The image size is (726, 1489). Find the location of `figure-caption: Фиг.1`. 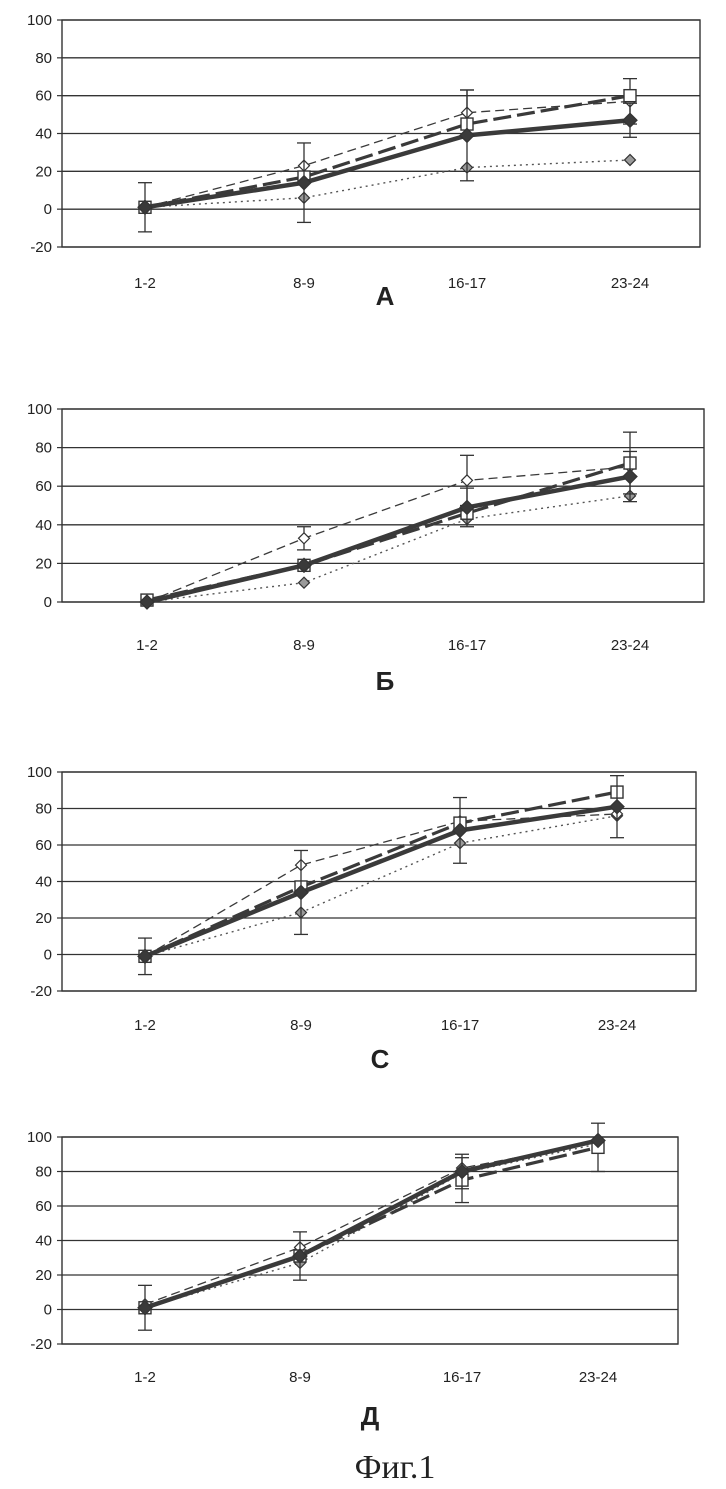

figure-caption: Фиг.1 is located at coordinates (395, 1467).